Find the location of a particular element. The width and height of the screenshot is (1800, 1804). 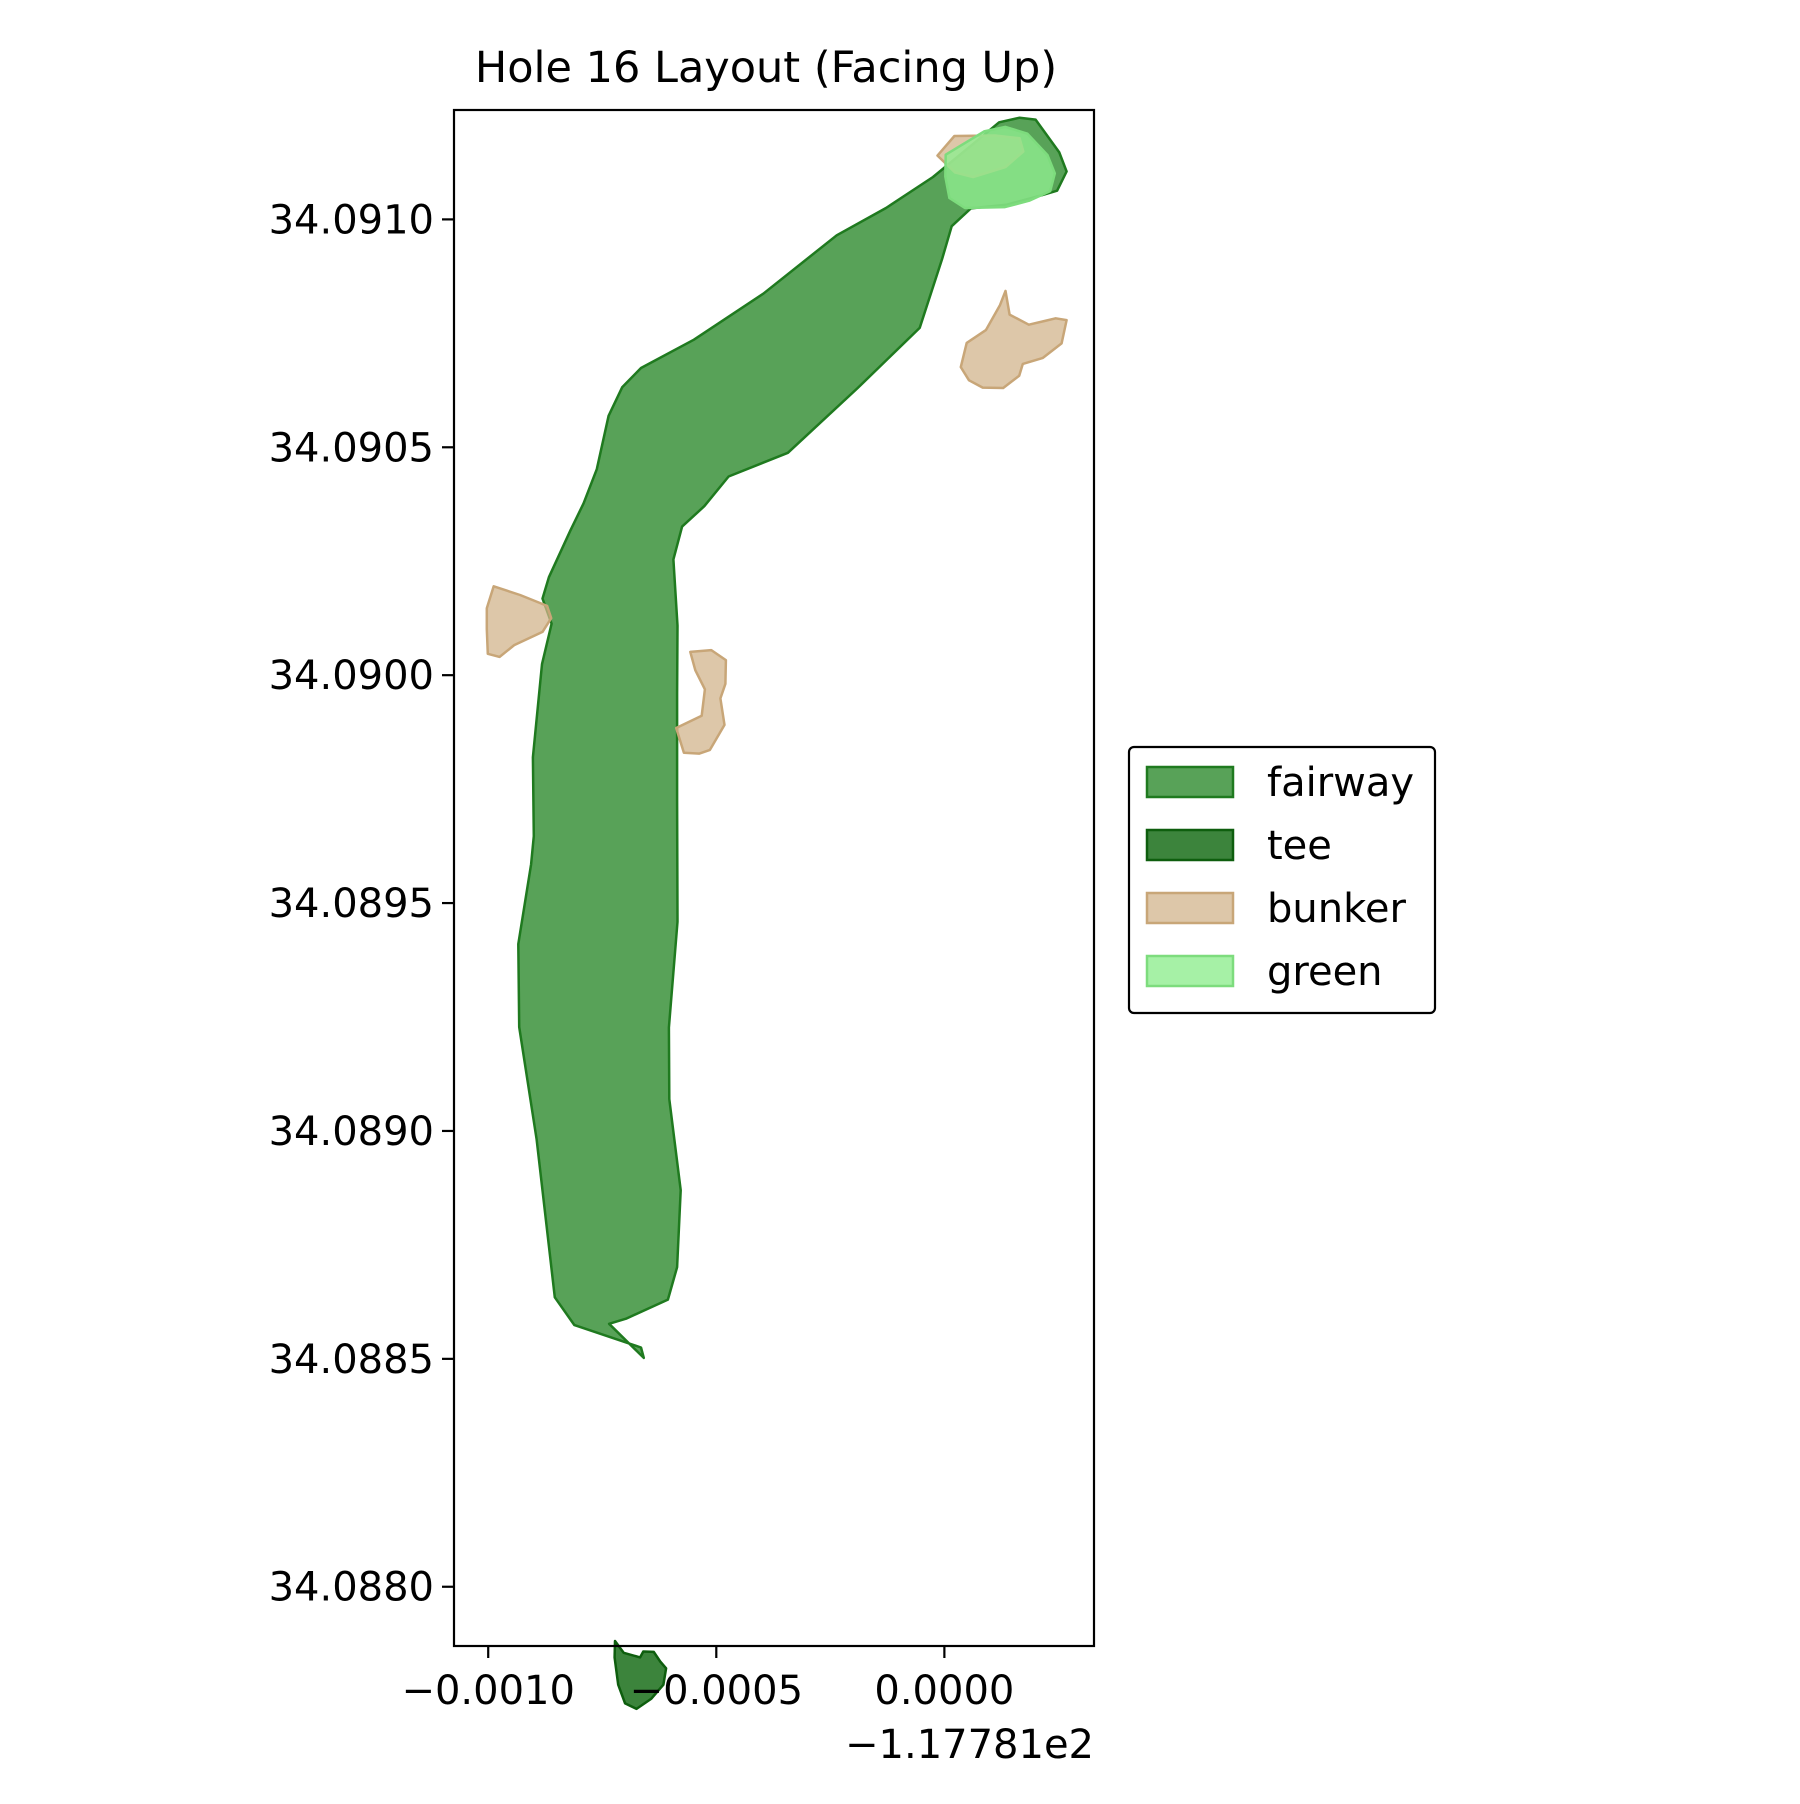

legend-items: fairway tee bunker green is located at coordinates (1279, 877).